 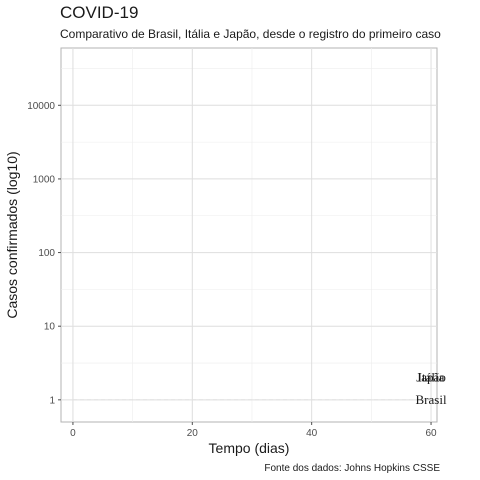 I want to click on x-tick-label: 40, so click(x=312, y=433).